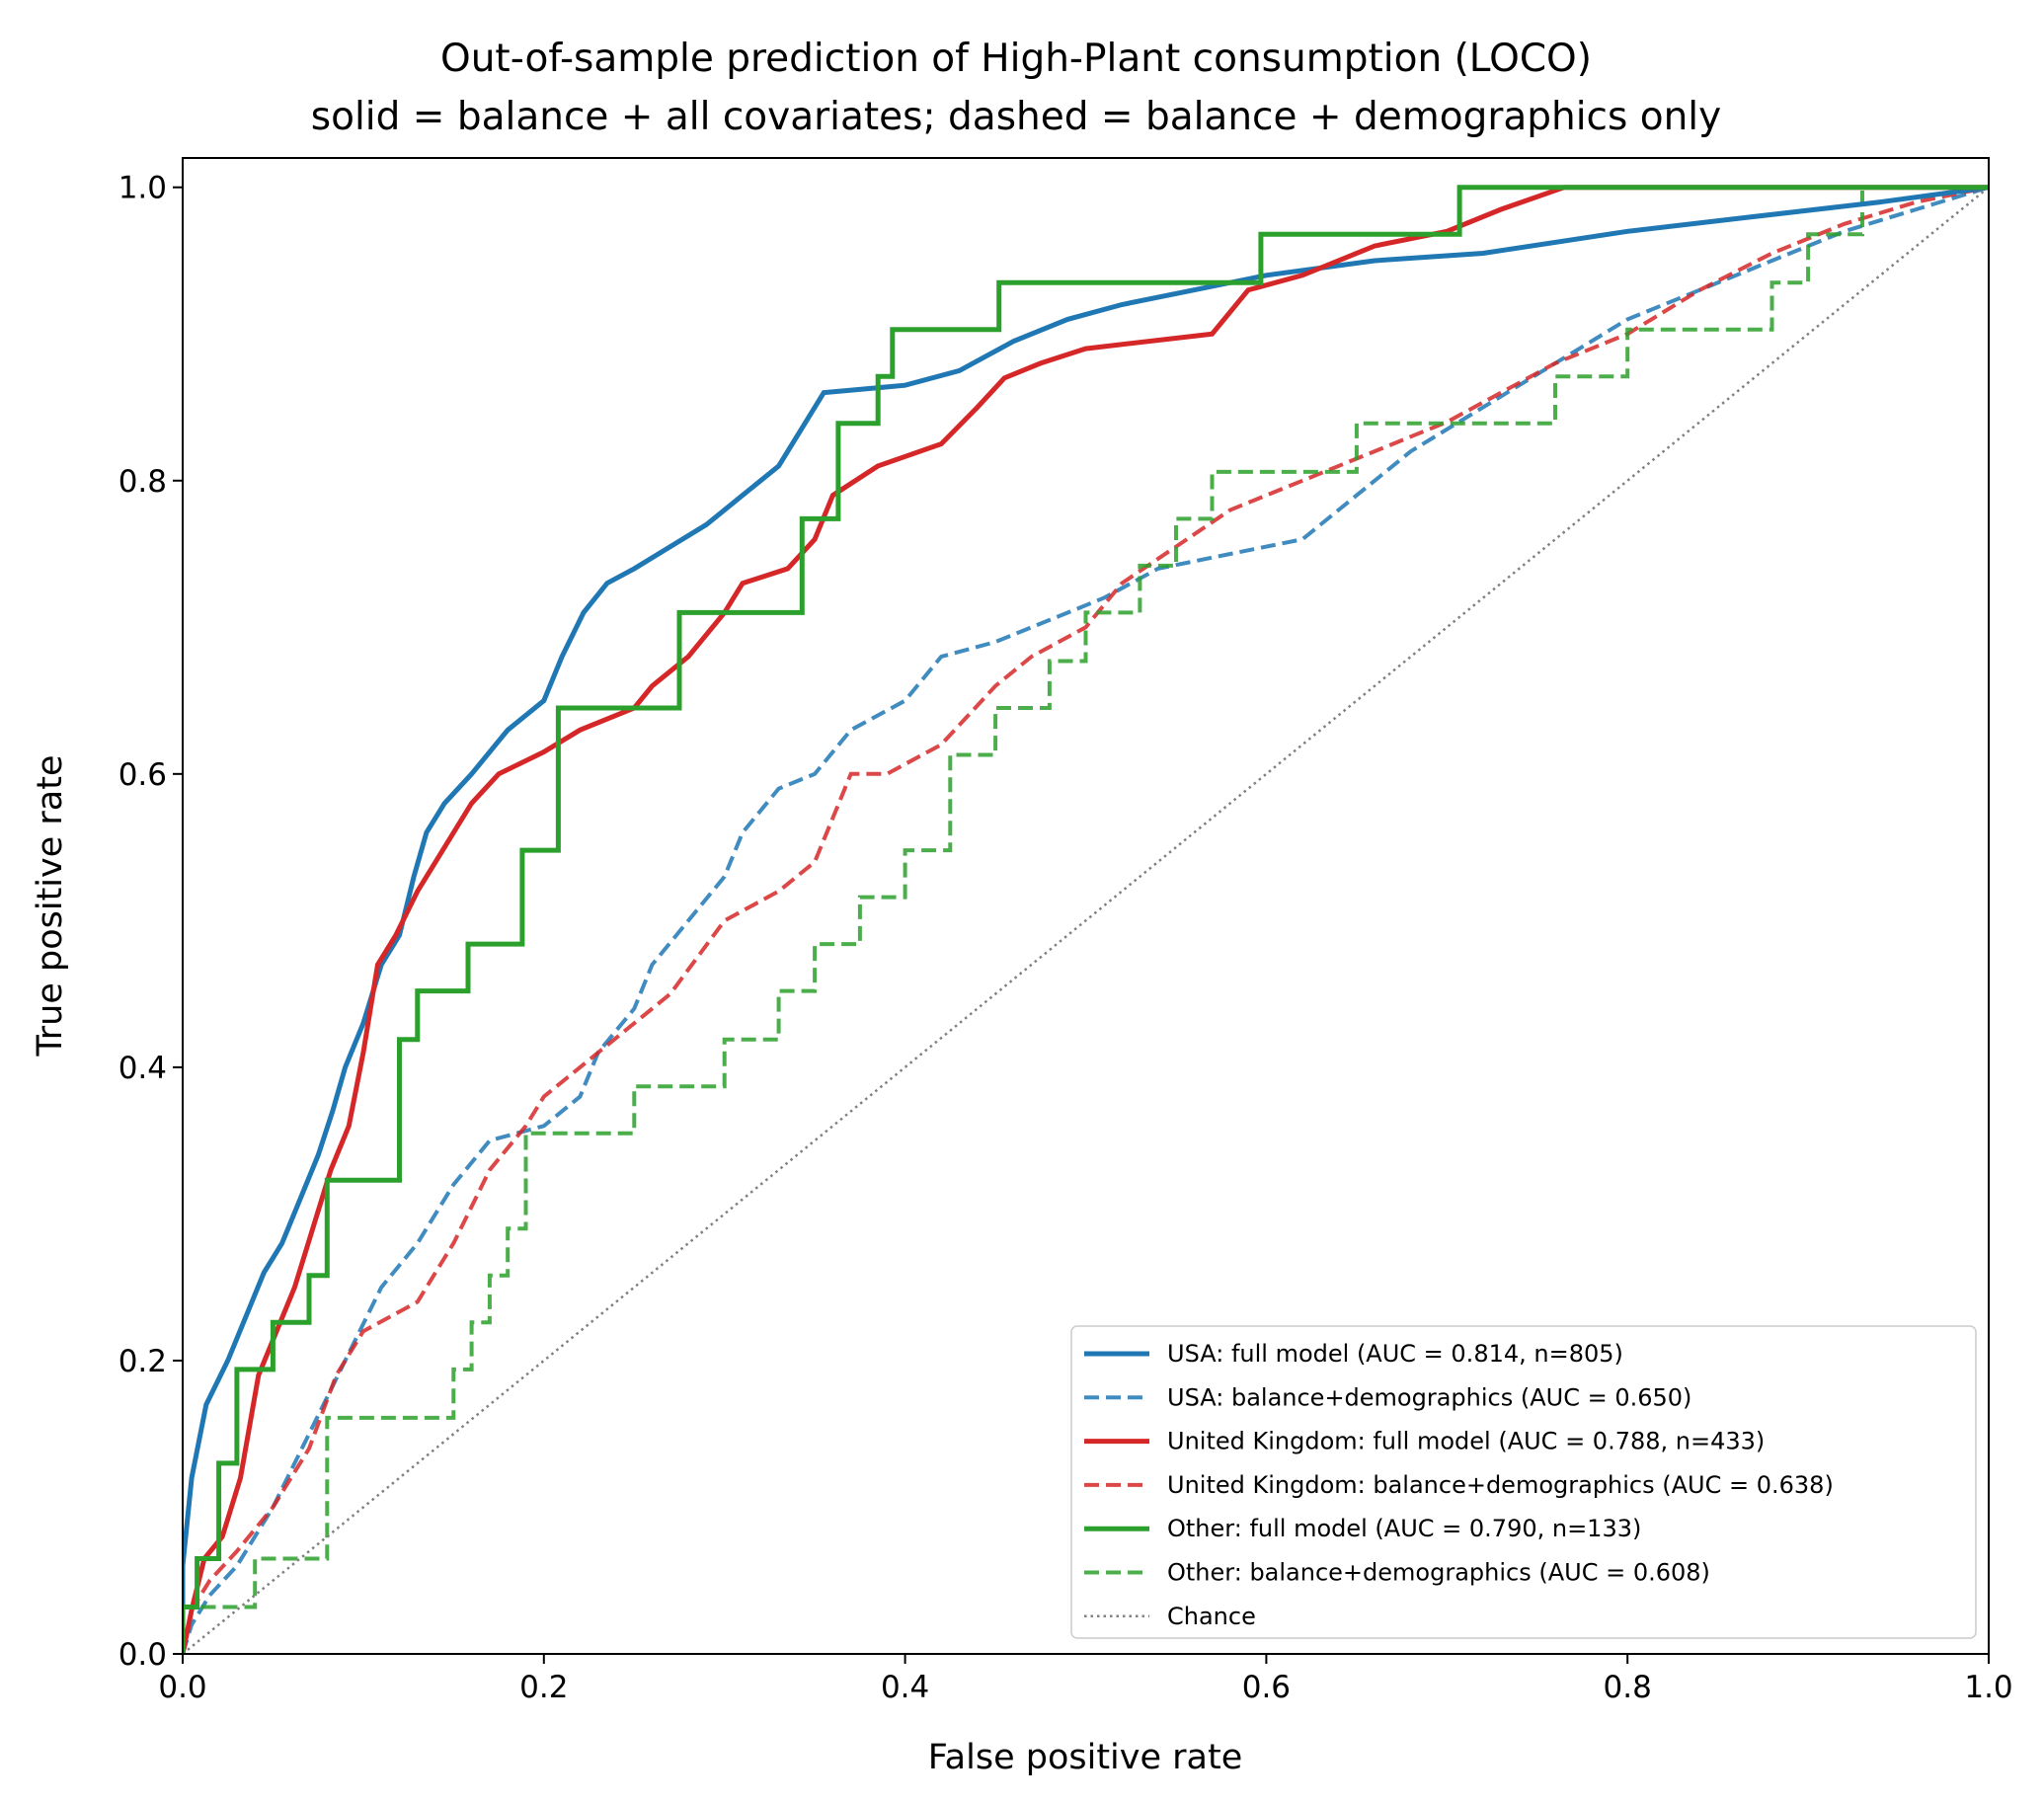  What do you see at coordinates (1628, 1687) in the screenshot?
I see `x-tick-label: 0.8` at bounding box center [1628, 1687].